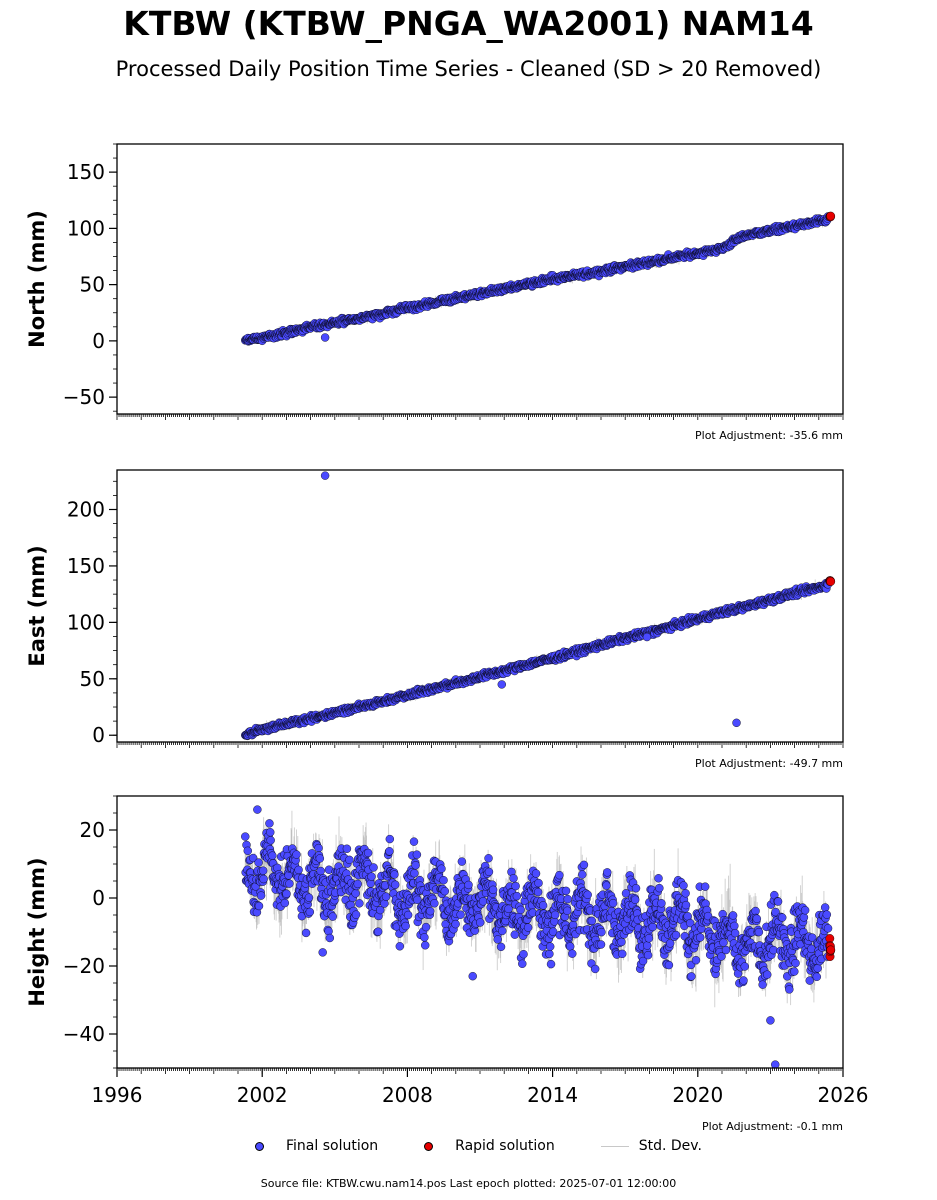 Image resolution: width=937 pixels, height=1200 pixels. What do you see at coordinates (98, 341) in the screenshot?
I see `y-tick-label: 0` at bounding box center [98, 341].